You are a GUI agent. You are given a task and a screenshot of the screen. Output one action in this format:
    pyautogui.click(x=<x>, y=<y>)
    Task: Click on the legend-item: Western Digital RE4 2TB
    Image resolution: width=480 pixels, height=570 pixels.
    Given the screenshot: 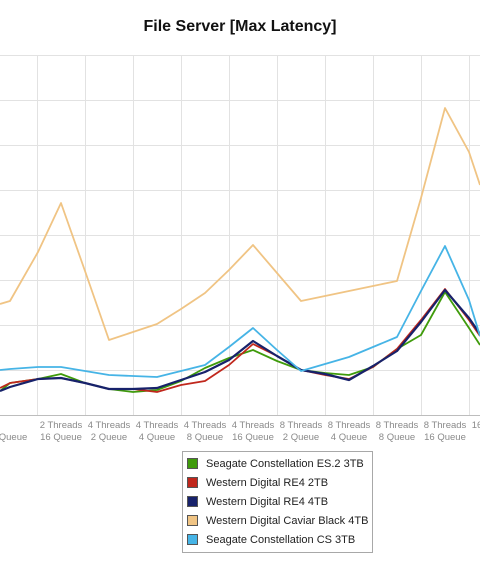 What is the action you would take?
    pyautogui.click(x=277, y=482)
    